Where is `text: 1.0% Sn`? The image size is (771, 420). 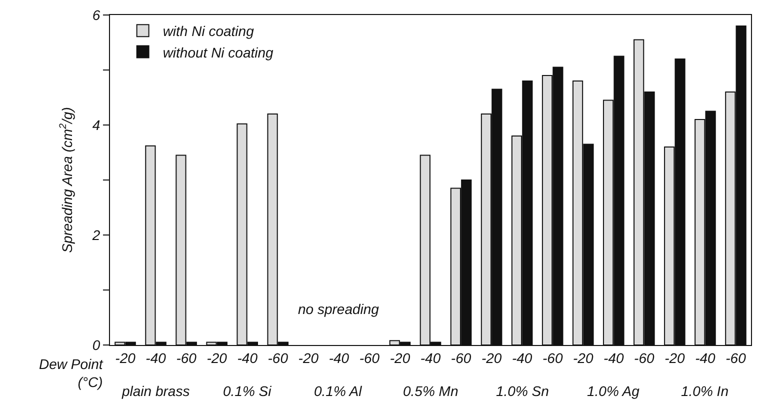
text: 1.0% Sn is located at coordinates (523, 391).